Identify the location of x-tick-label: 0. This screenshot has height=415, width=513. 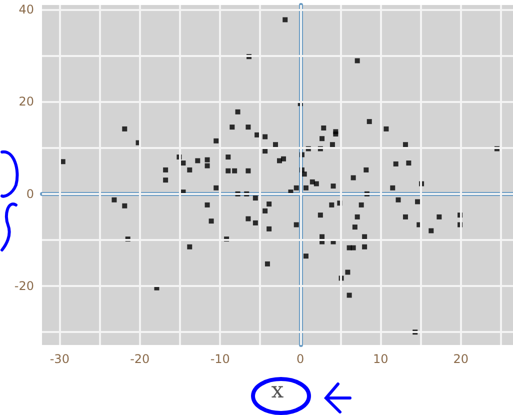
(300, 359).